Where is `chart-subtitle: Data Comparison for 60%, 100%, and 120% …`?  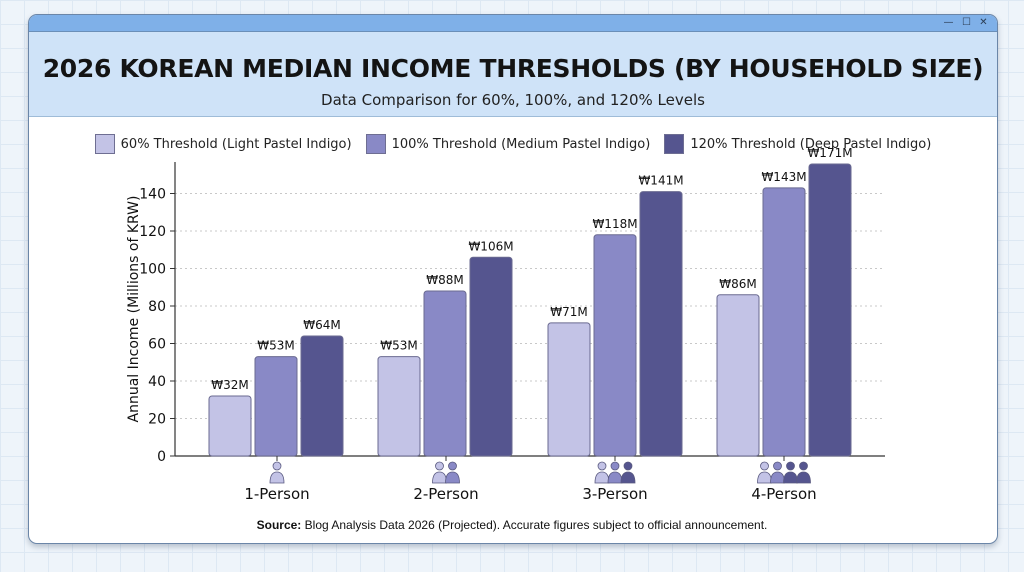 chart-subtitle: Data Comparison for 60%, 100%, and 120% … is located at coordinates (513, 100).